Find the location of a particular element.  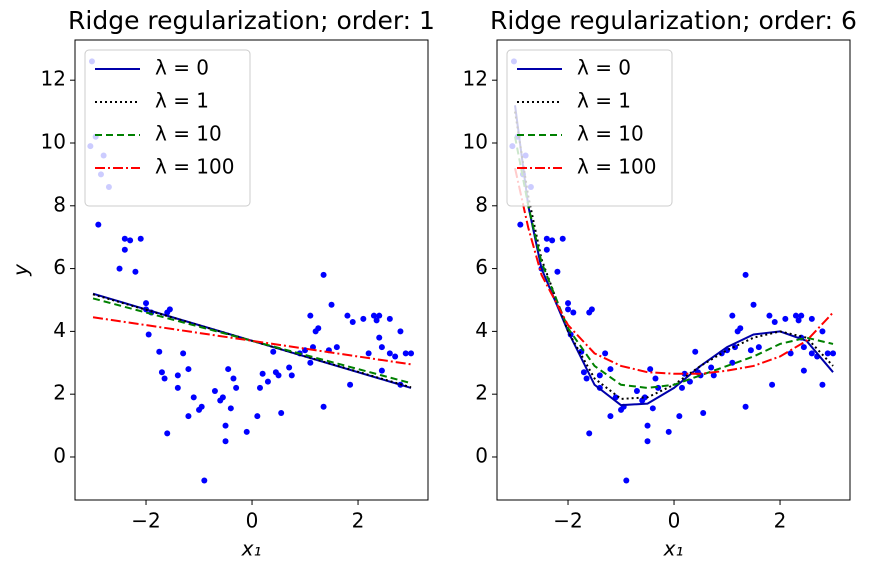

y-tick-label: 10 is located at coordinates (53, 141).